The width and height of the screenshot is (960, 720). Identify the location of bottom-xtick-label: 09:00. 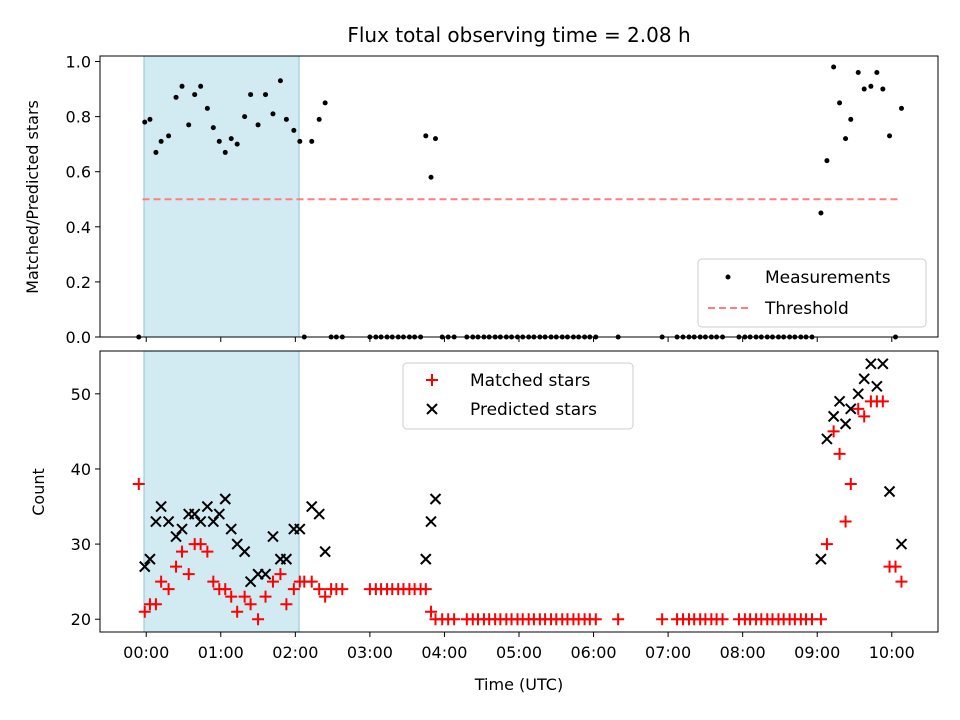
(817, 652).